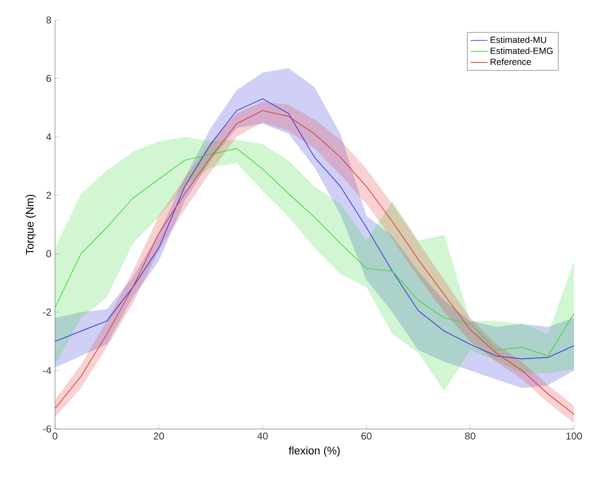  I want to click on x-tick-label: 40, so click(262, 436).